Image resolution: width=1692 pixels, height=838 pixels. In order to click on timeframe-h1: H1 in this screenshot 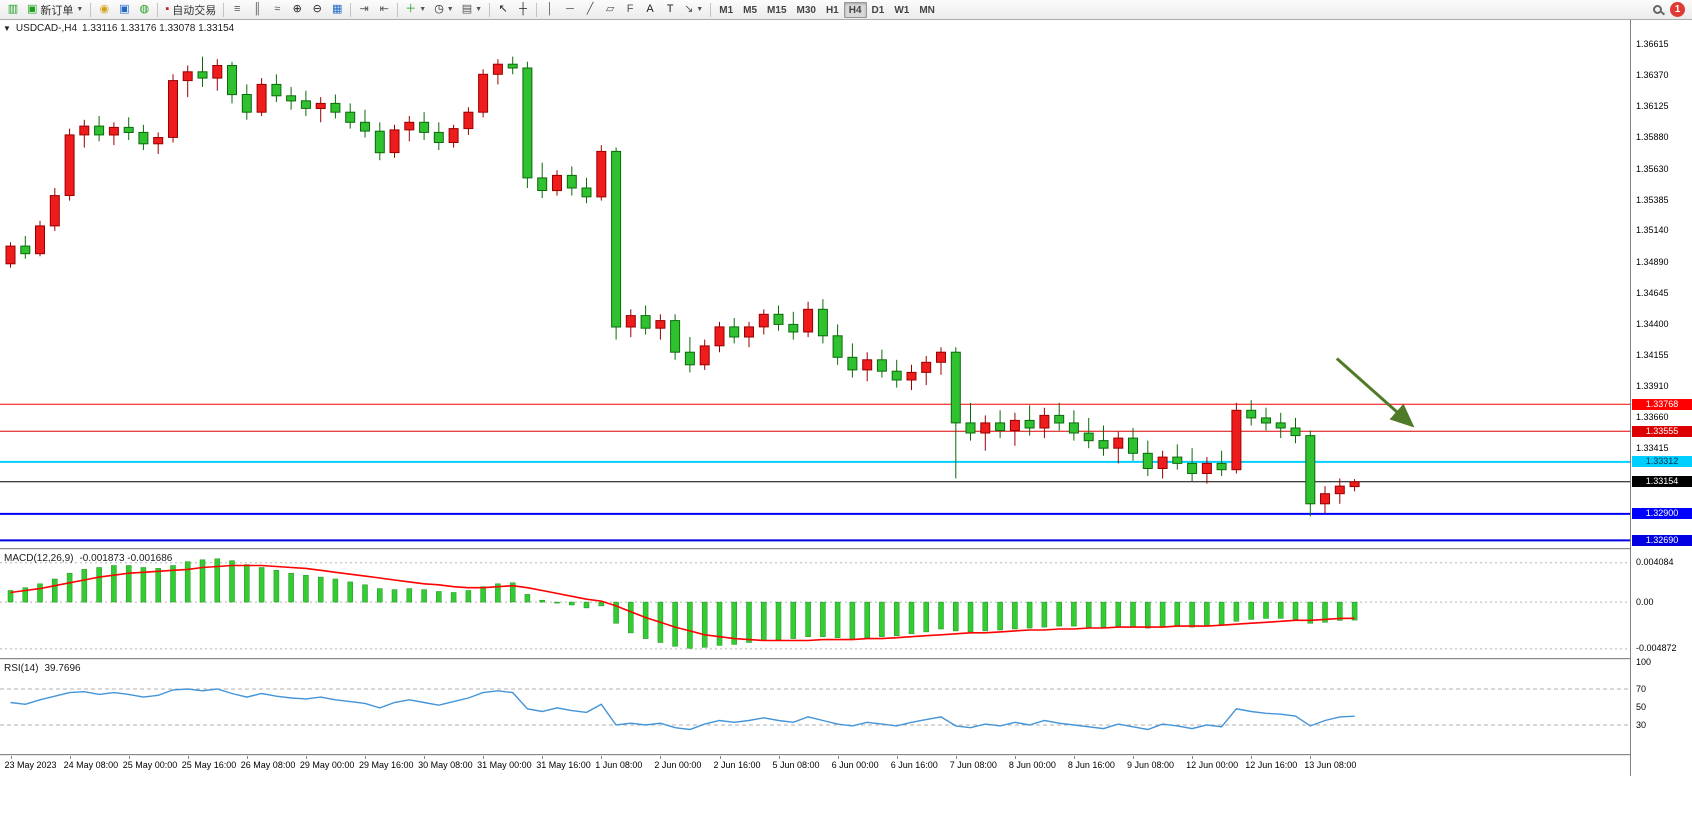, I will do `click(832, 10)`.